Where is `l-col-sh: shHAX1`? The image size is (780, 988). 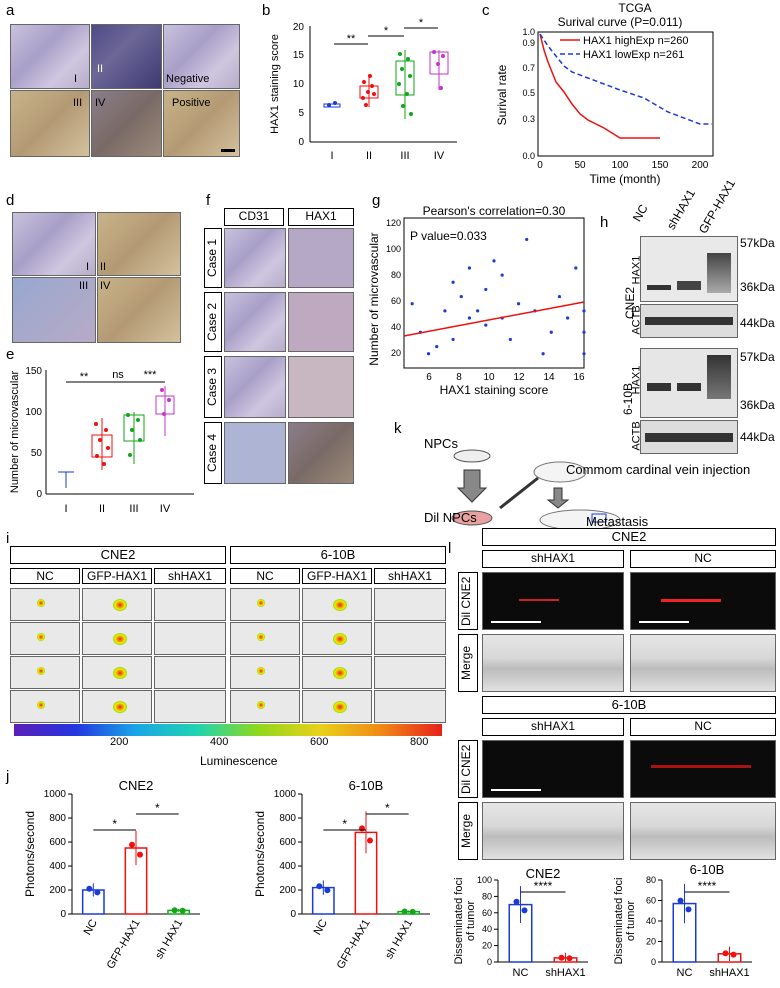 l-col-sh: shHAX1 is located at coordinates (553, 559).